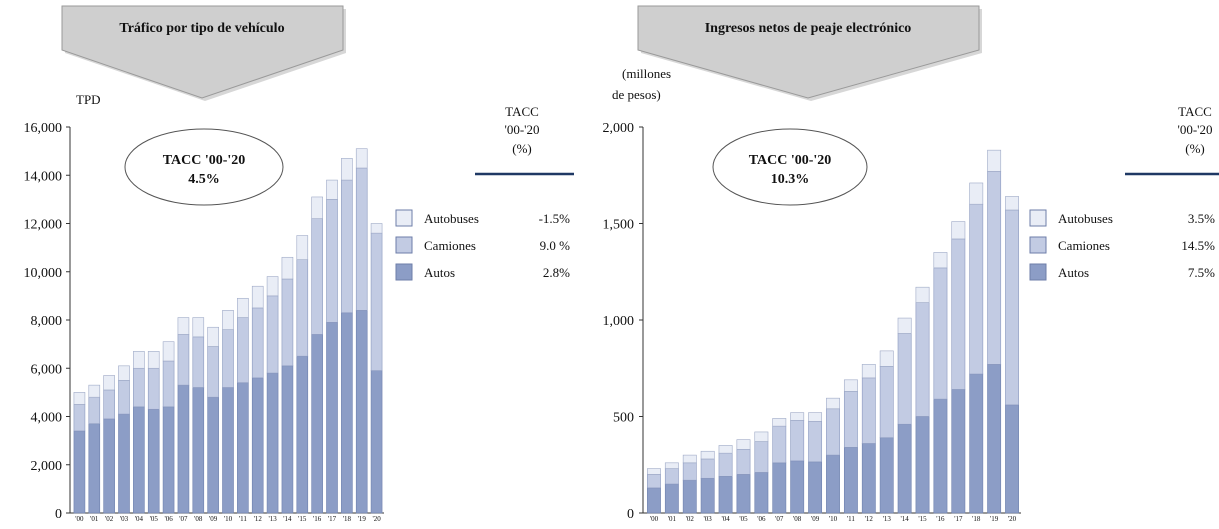 This screenshot has width=1219, height=529. What do you see at coordinates (690, 519) in the screenshot?
I see `x-tick-label: '02` at bounding box center [690, 519].